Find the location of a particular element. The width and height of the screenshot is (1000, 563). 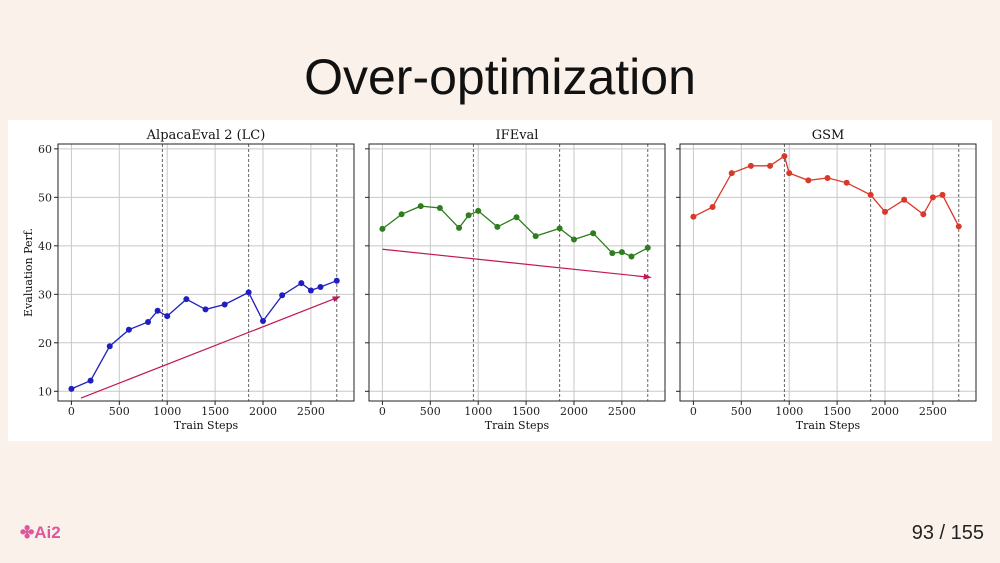

logo-text: Ai2 is located at coordinates (47, 532).